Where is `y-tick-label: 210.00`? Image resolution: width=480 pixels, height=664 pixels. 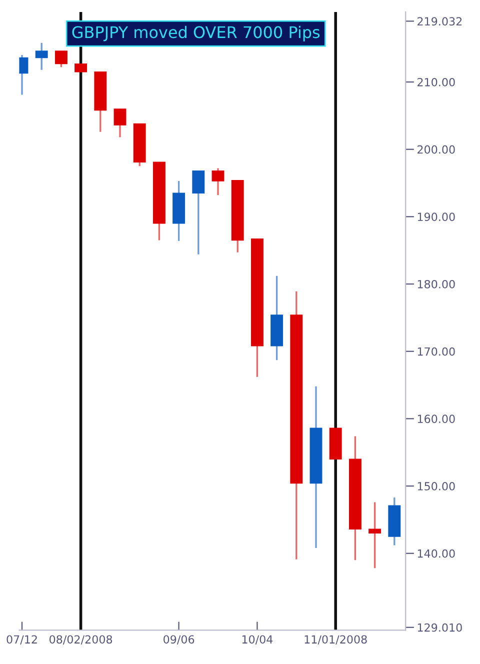
y-tick-label: 210.00 is located at coordinates (436, 82).